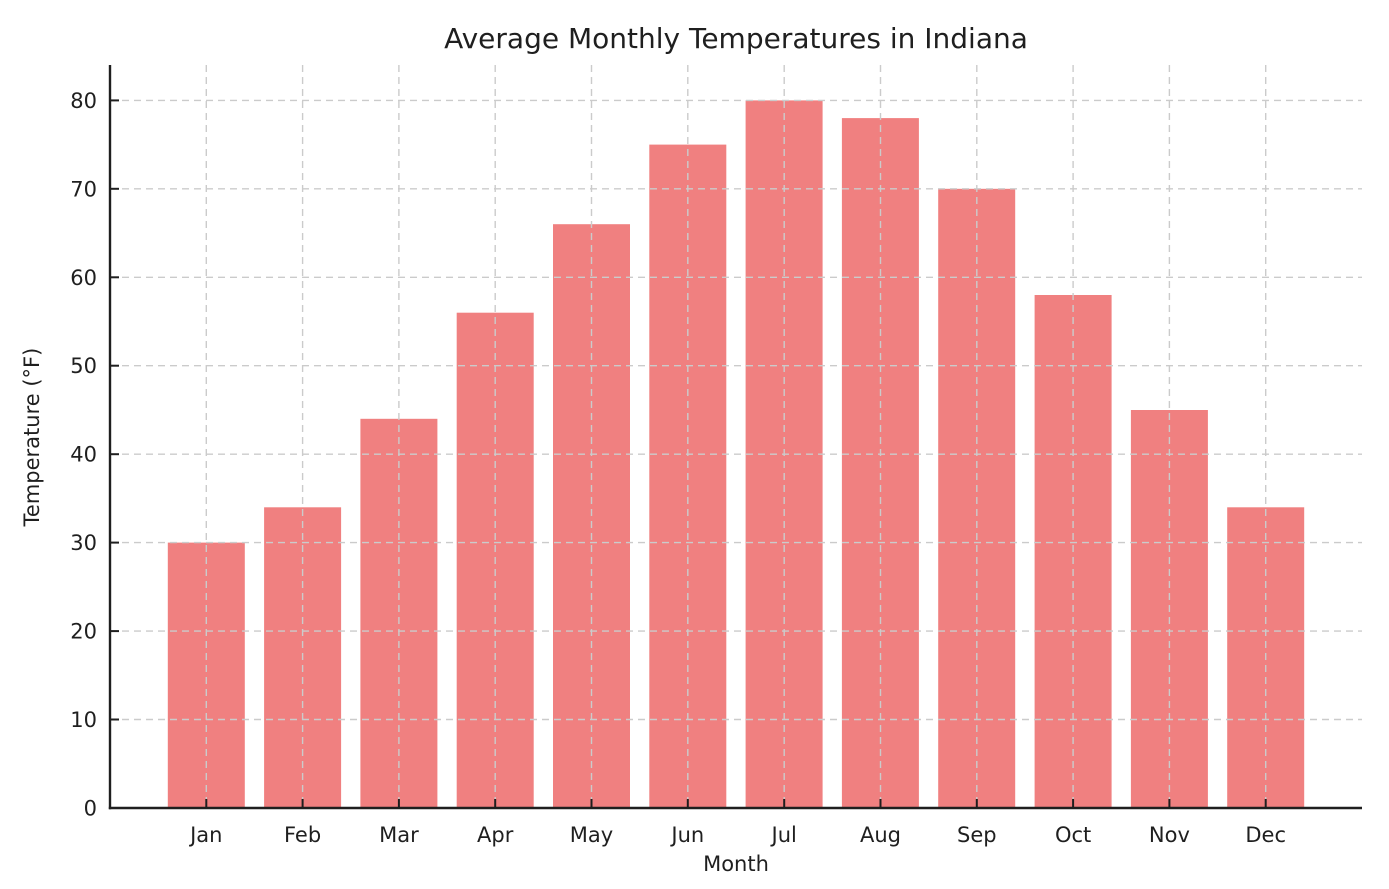 The image size is (1389, 889). Describe the element at coordinates (205, 835) in the screenshot. I see `x-tick-label-jan: Jan` at that location.